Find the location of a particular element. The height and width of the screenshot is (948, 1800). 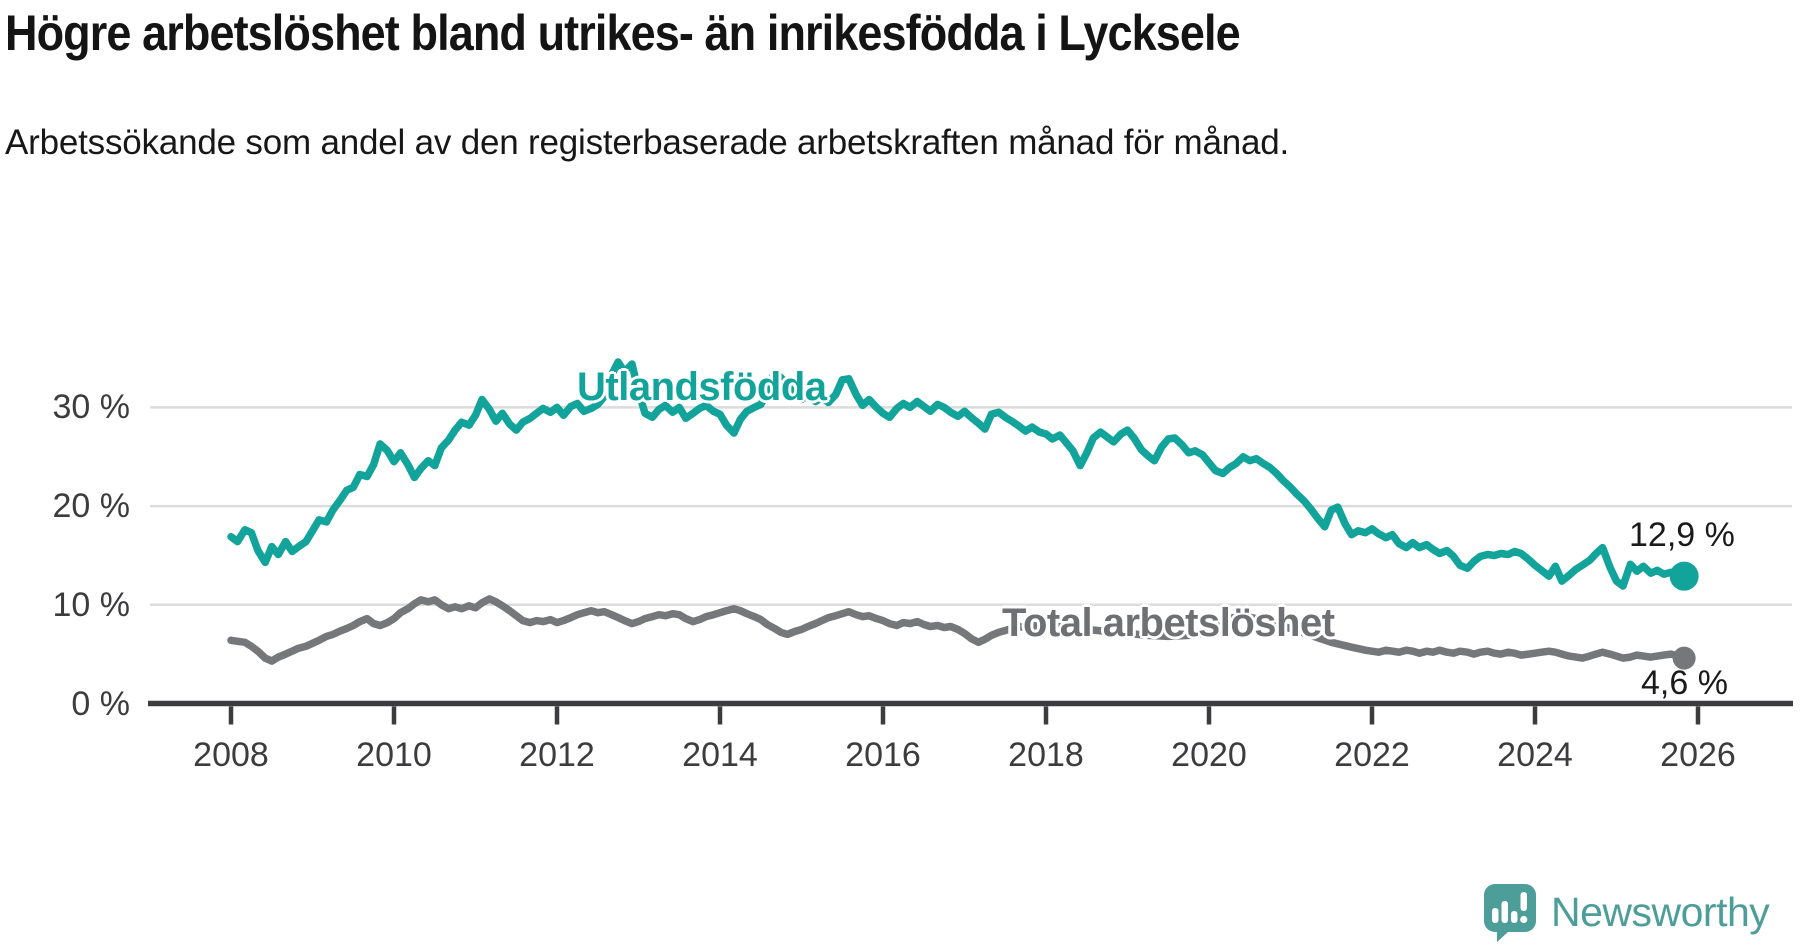

series-label-utlandsfodda: Utlandsfödda is located at coordinates (702, 387).